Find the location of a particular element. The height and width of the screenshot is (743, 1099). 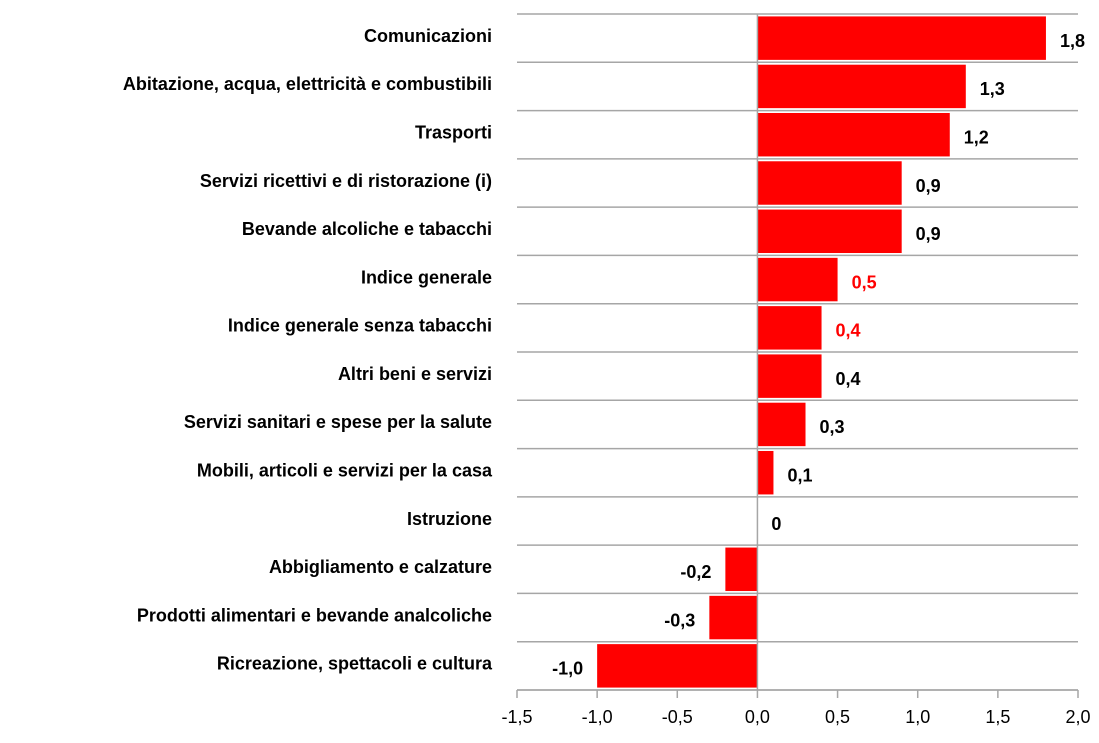

x-tick-label: 1,5 is located at coordinates (997, 717).